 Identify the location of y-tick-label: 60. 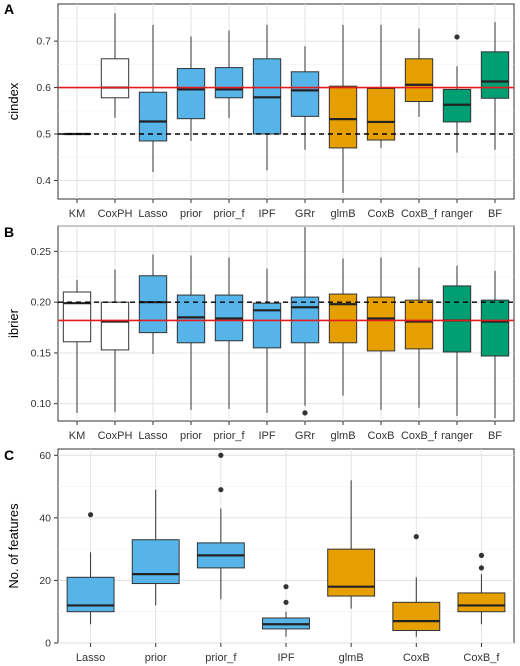
(45, 456).